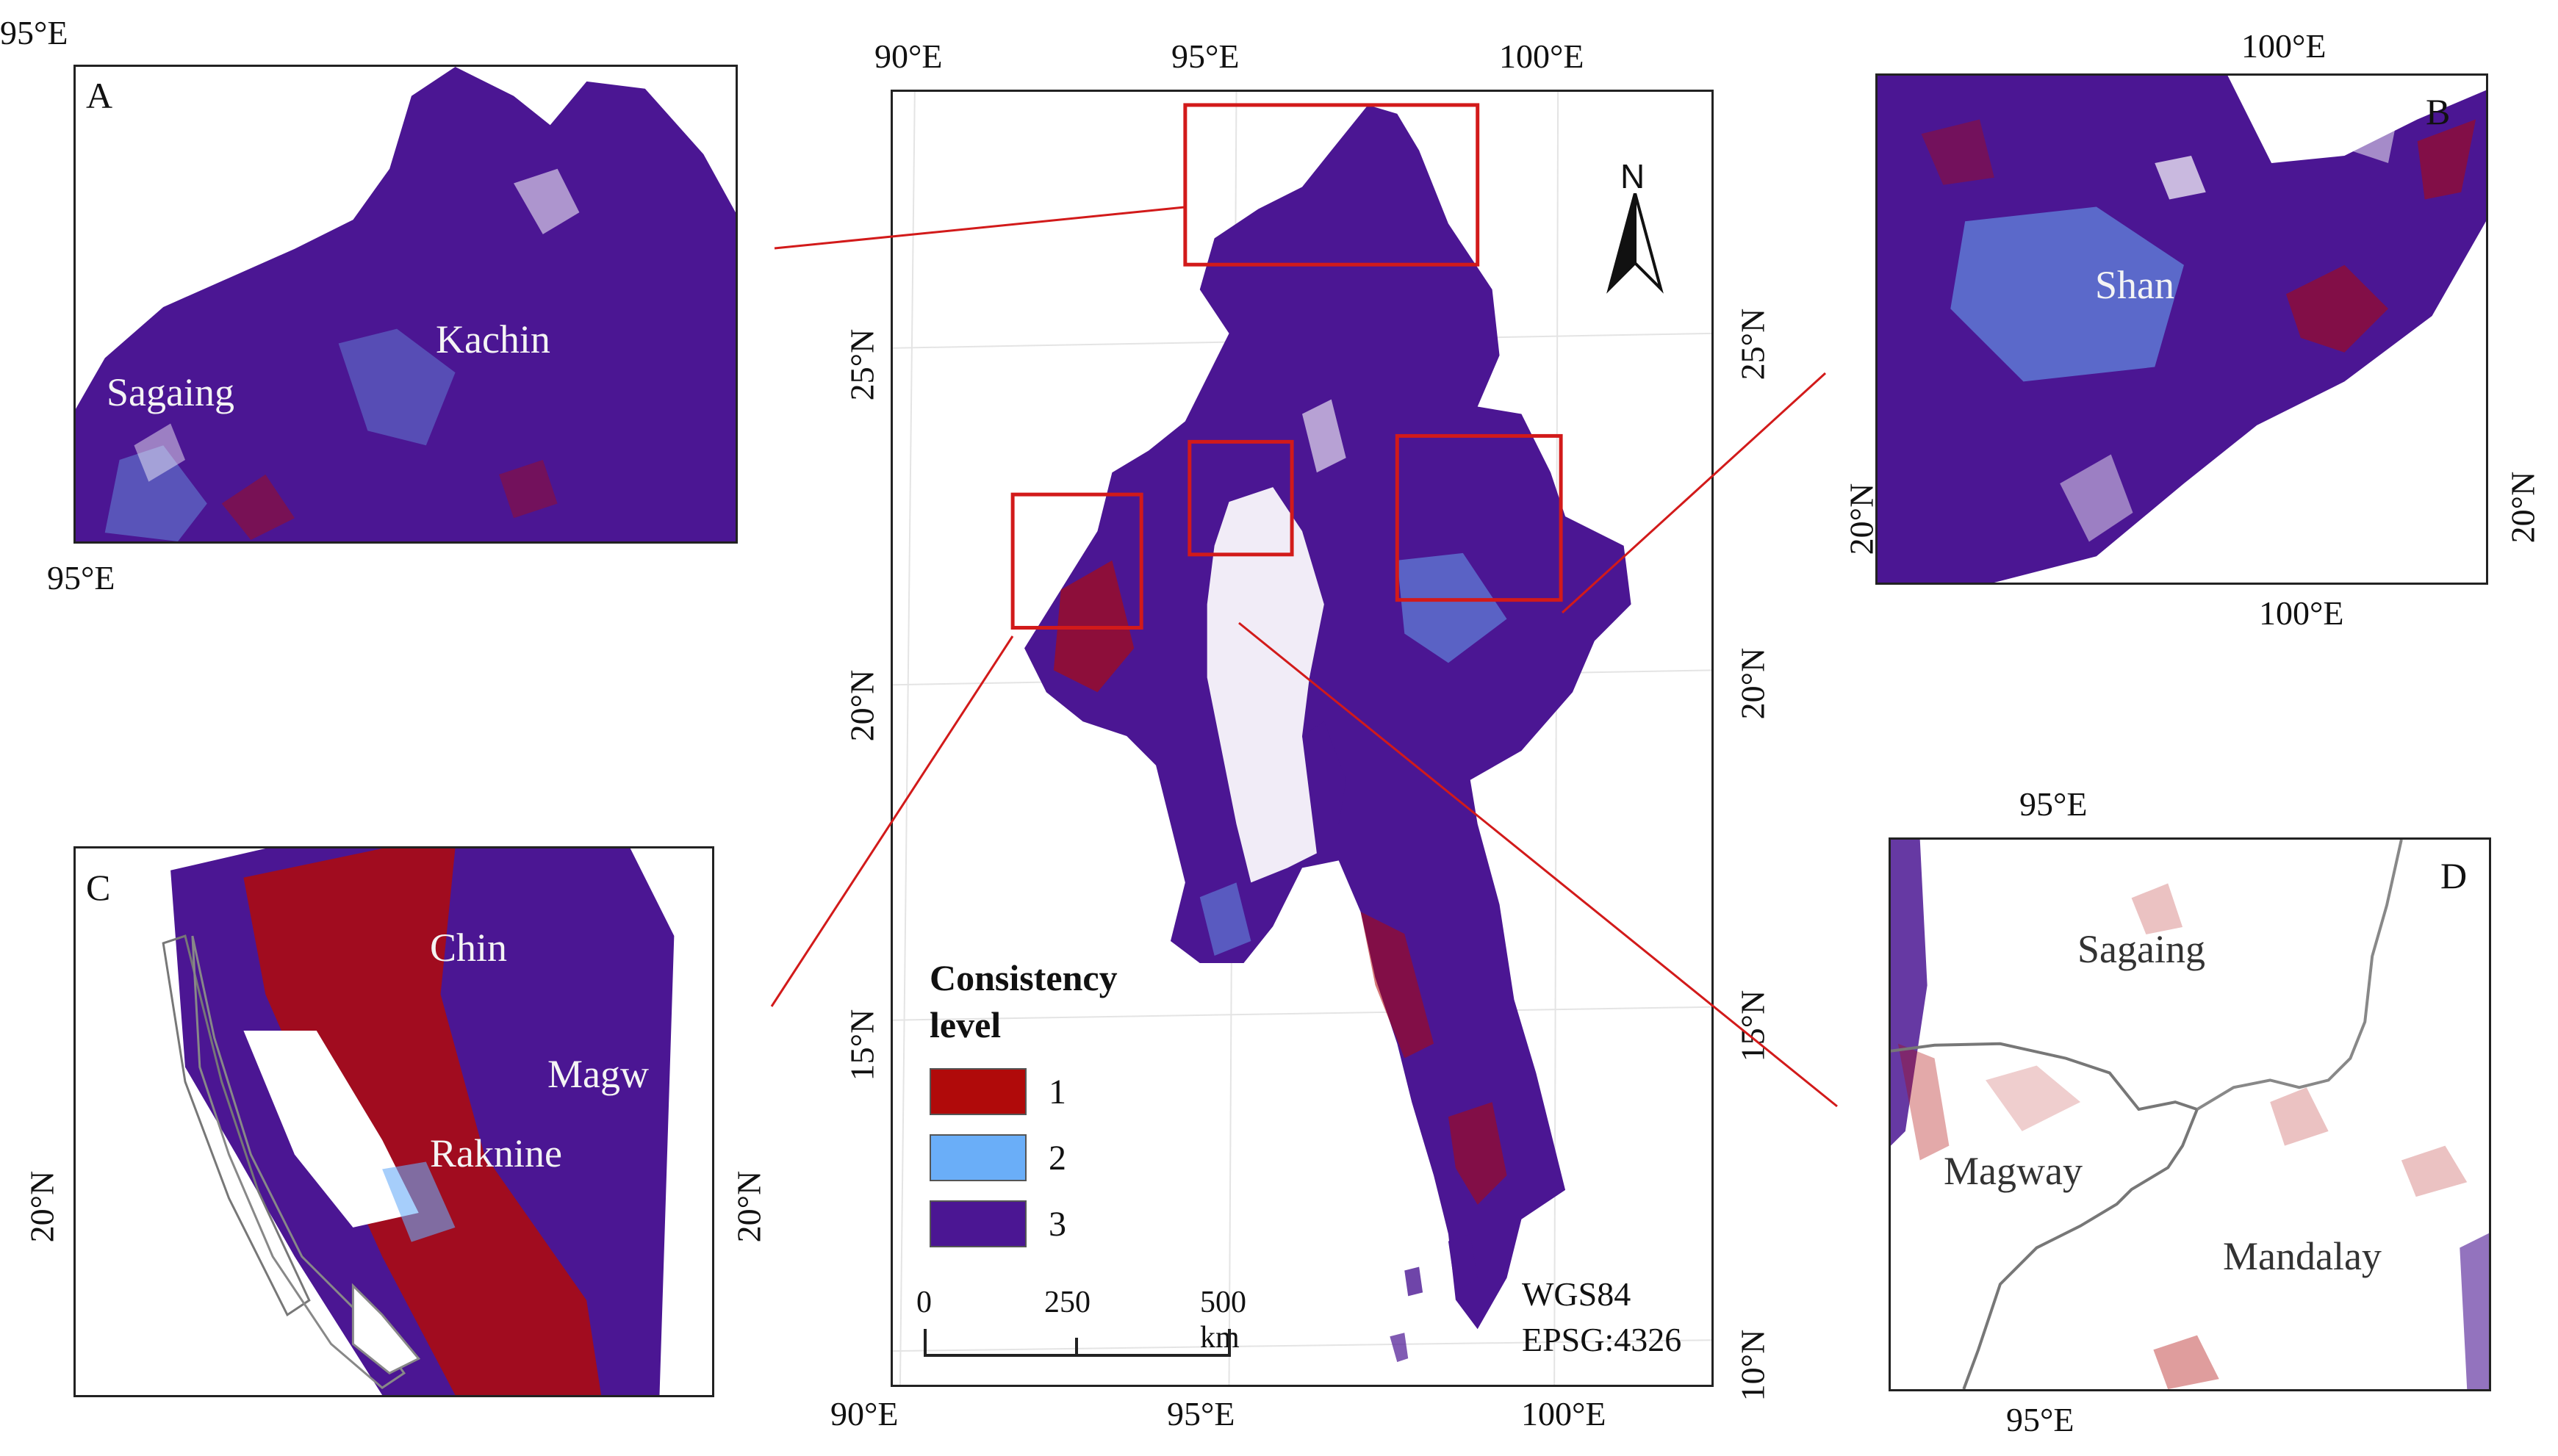 This screenshot has width=2558, height=1456. I want to click on legend-label-3: 3, so click(1058, 1224).